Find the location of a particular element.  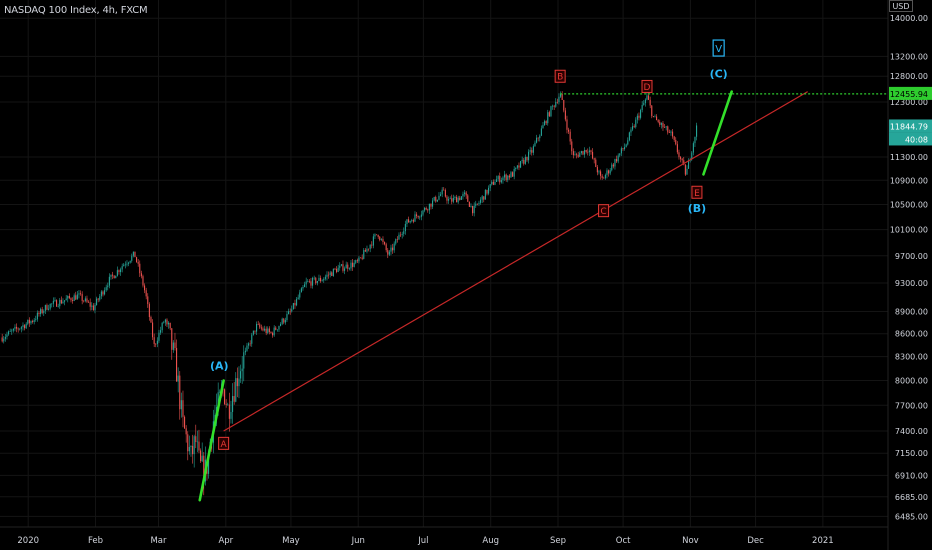

projection-line is located at coordinates (211, 440).